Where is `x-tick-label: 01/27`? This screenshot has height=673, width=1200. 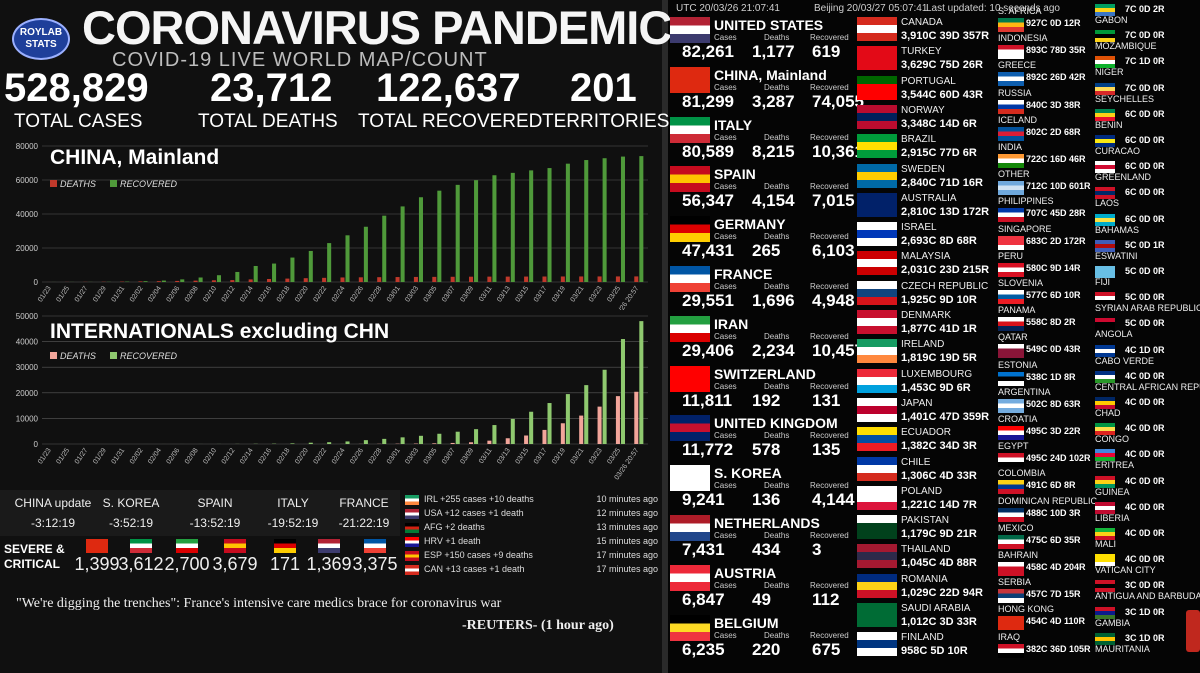 x-tick-label: 01/27 is located at coordinates (82, 294).